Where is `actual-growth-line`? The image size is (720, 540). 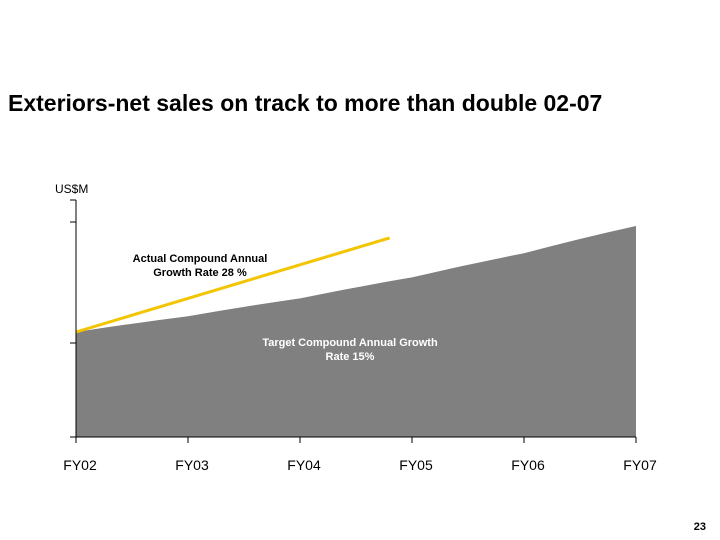 actual-growth-line is located at coordinates (233, 285).